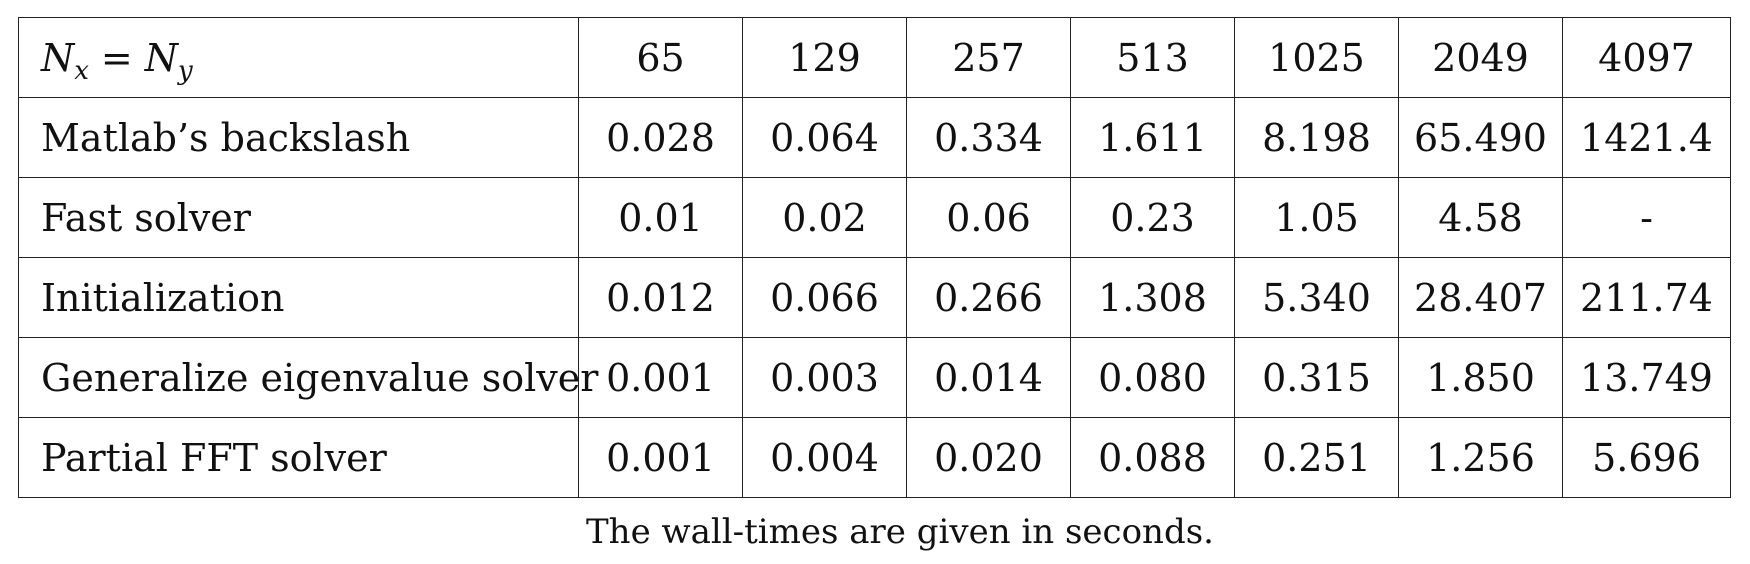 The height and width of the screenshot is (564, 1750). I want to click on column-header: 129, so click(824, 57).